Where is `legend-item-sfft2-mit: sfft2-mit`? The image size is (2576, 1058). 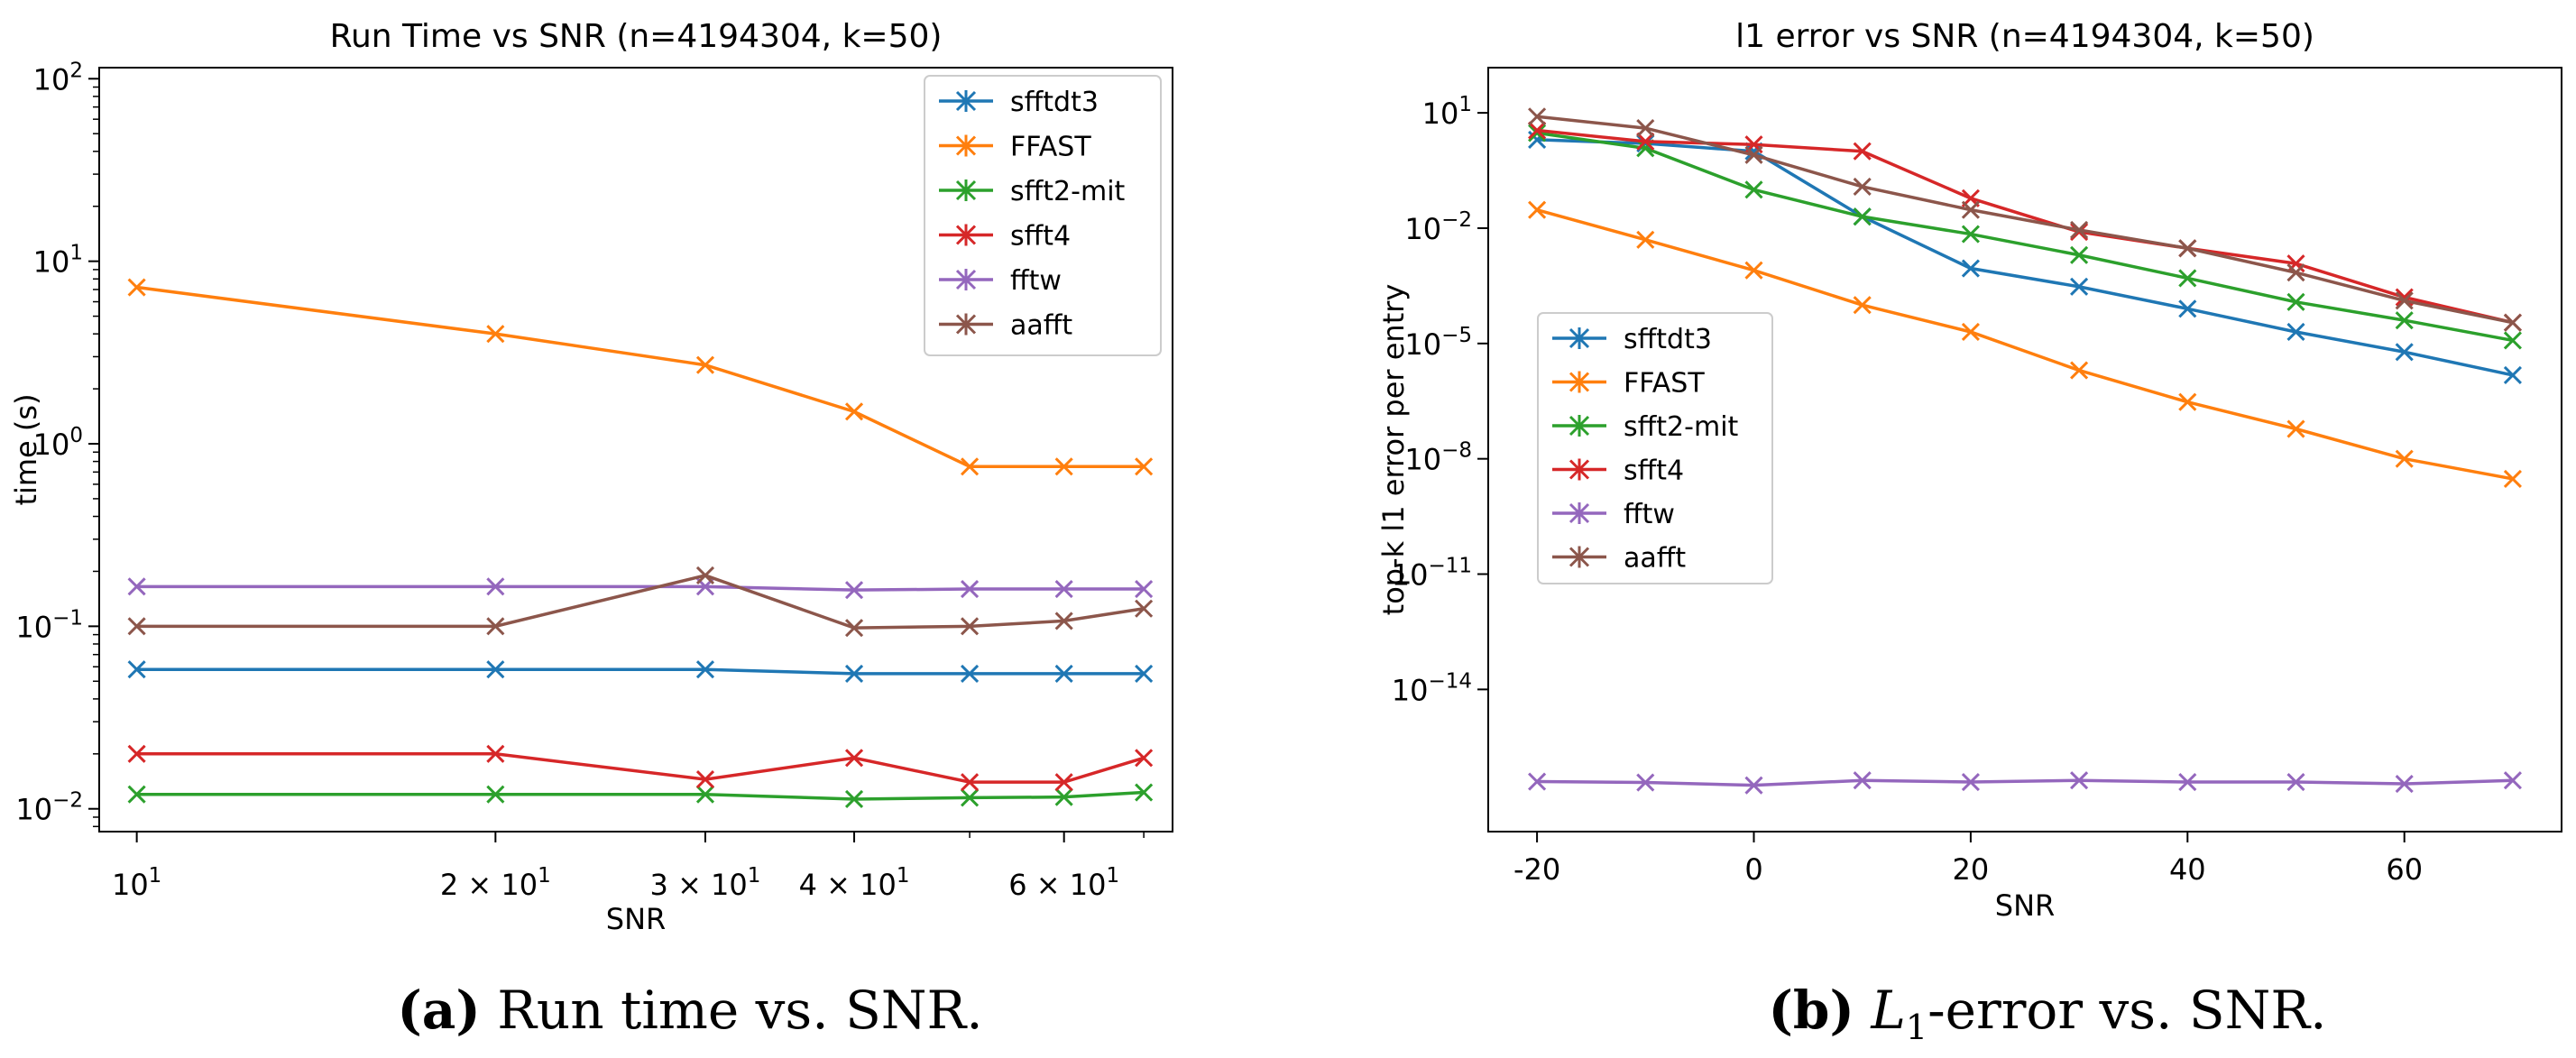
legend-item-sfft2-mit: sfft2-mit is located at coordinates (1032, 191).